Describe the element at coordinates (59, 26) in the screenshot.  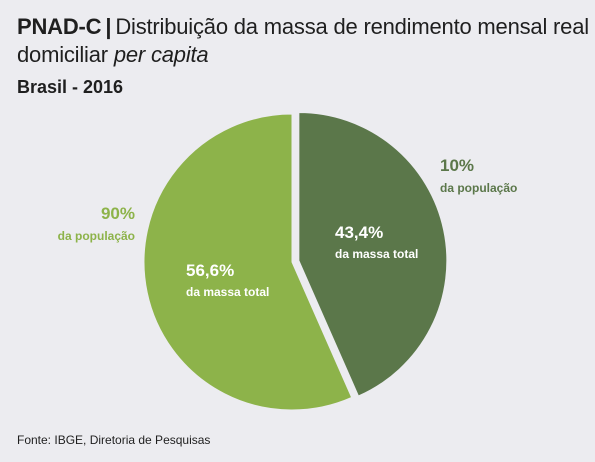
I see `title-brand: PNAD-C` at that location.